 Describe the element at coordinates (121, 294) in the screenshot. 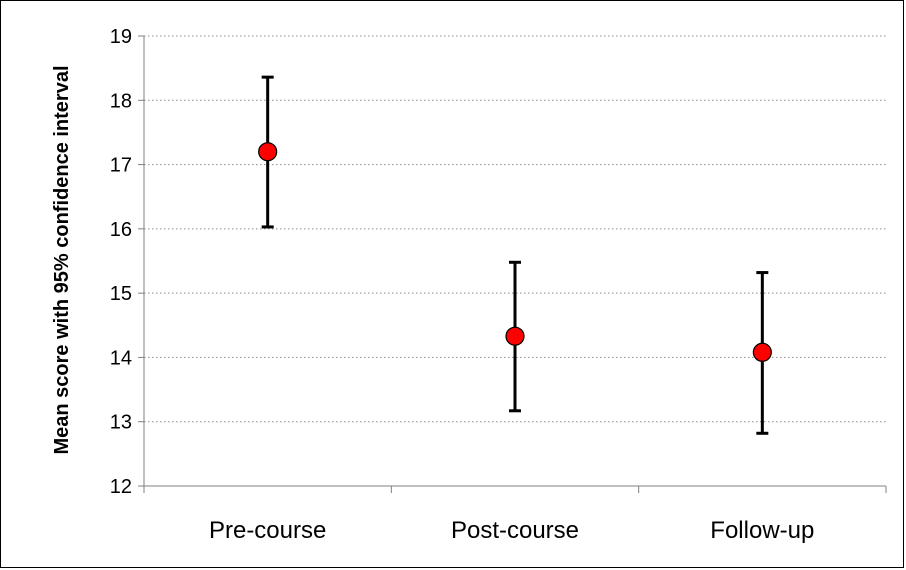

I see `y-tick-label: 15` at that location.